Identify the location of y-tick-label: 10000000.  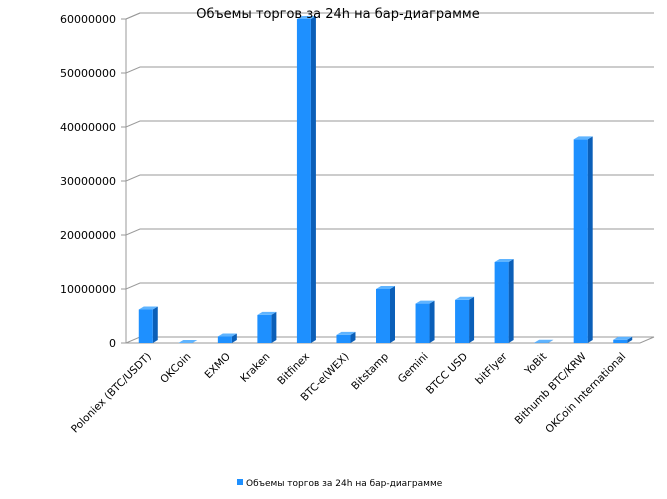
(88, 289).